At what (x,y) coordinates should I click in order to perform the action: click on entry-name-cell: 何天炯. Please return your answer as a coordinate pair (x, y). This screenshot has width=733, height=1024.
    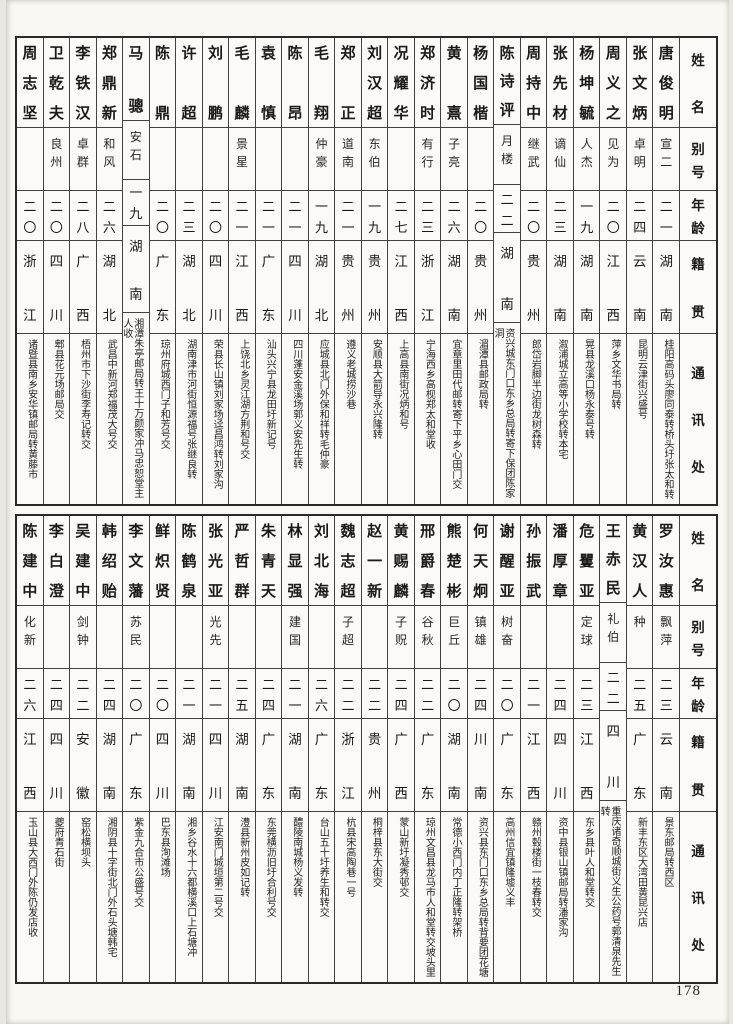
    Looking at the image, I should click on (480, 561).